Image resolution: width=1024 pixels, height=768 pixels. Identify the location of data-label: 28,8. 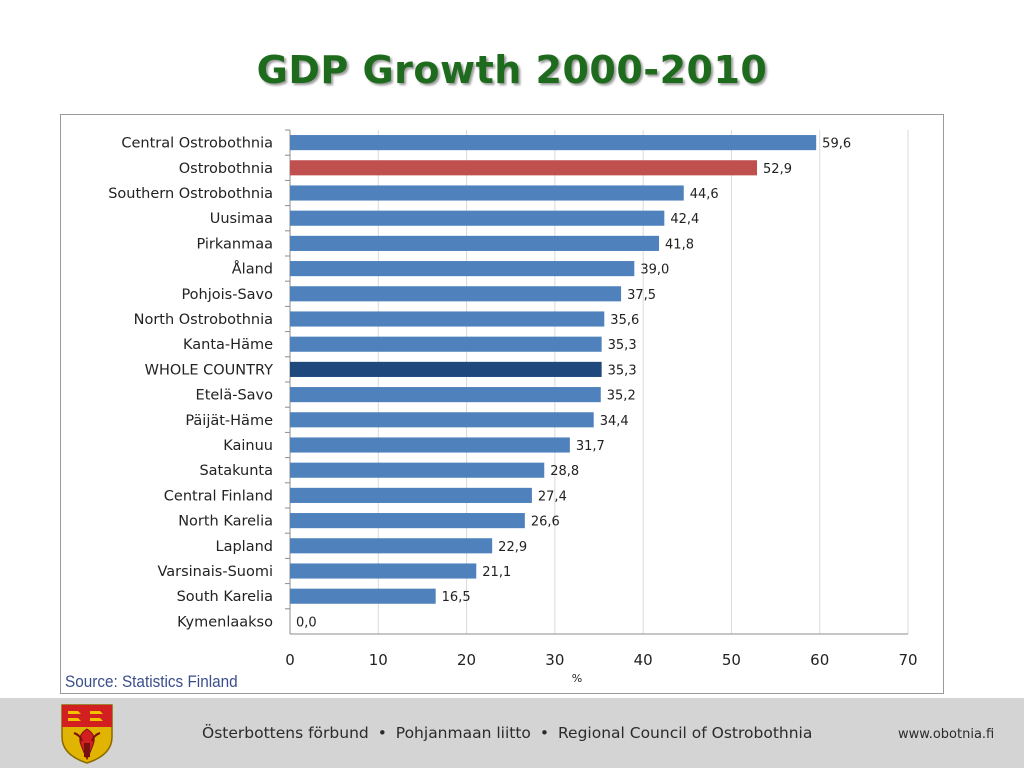
(564, 471).